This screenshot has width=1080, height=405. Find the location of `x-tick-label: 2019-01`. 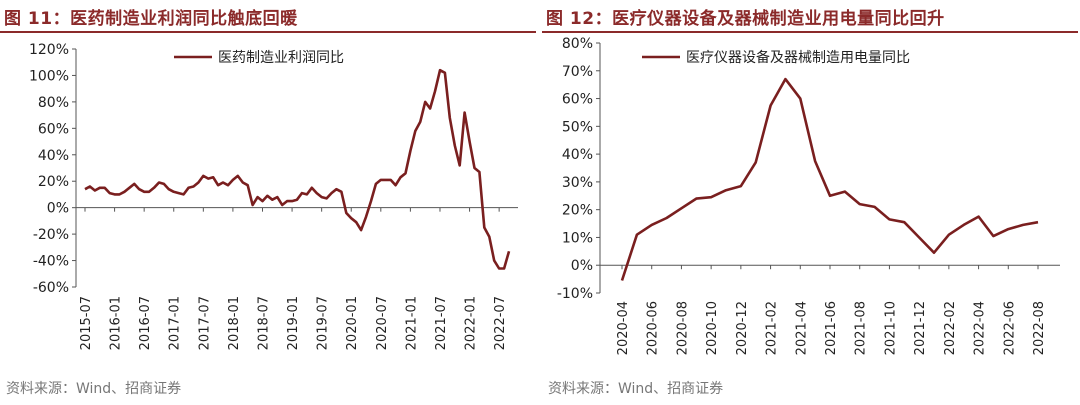

x-tick-label: 2019-01 is located at coordinates (293, 323).